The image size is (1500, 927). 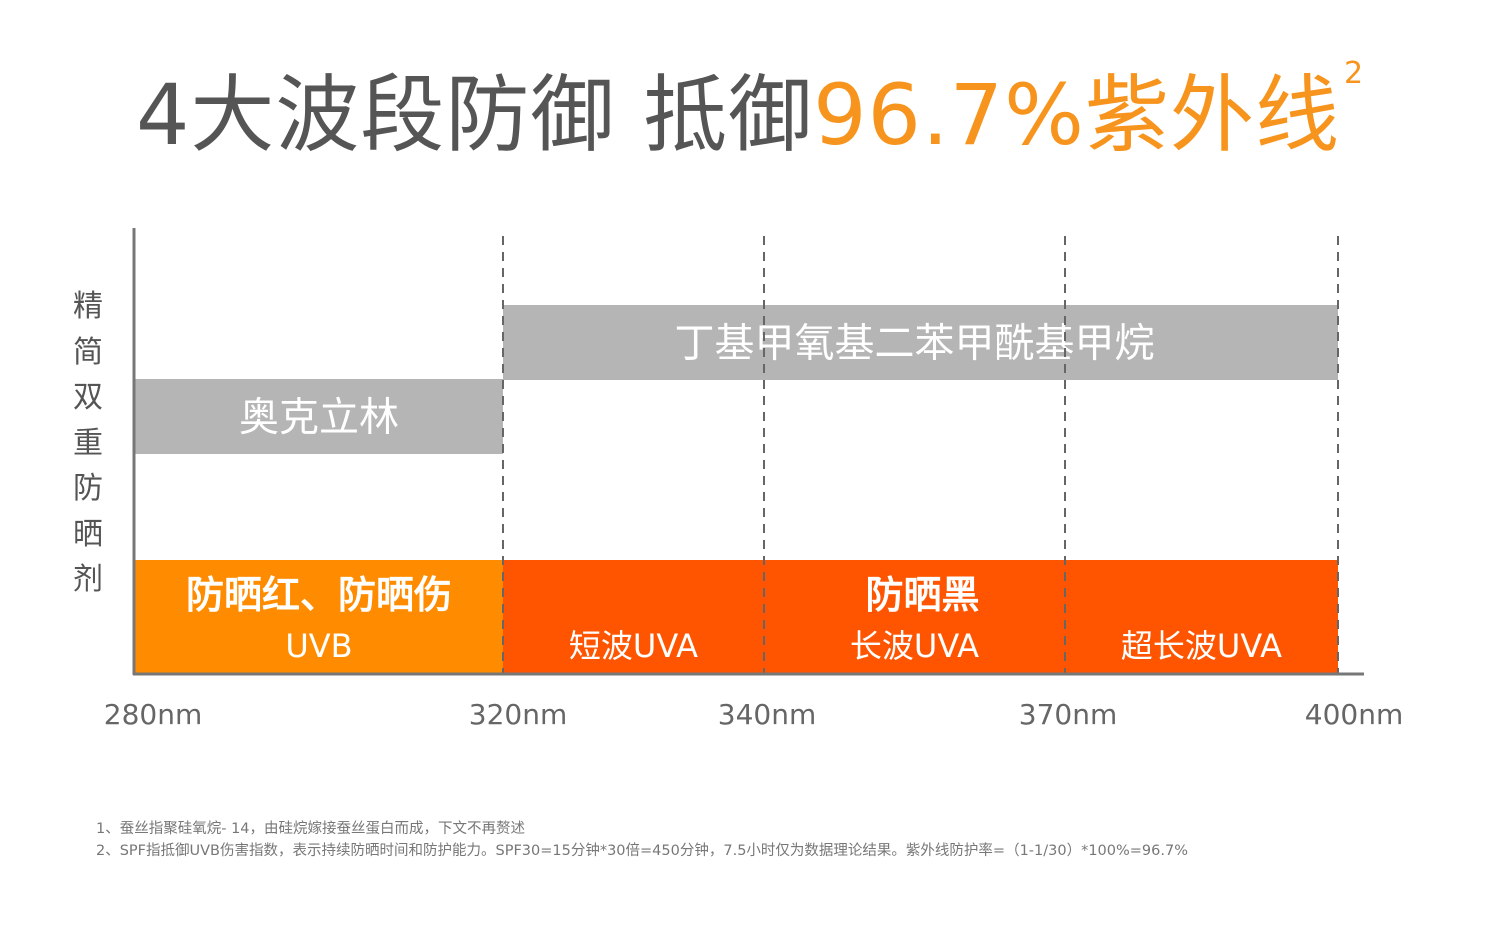 I want to click on uv-band-label: 长波UVA, so click(x=914, y=646).